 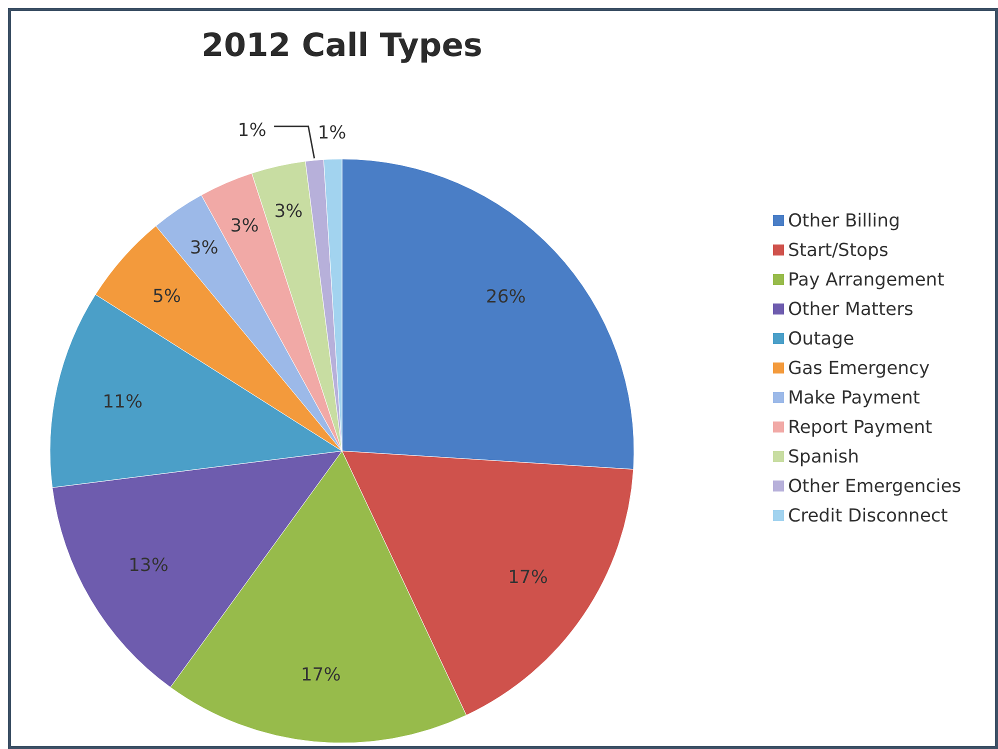 What do you see at coordinates (821, 339) in the screenshot?
I see `legend-label: Outage` at bounding box center [821, 339].